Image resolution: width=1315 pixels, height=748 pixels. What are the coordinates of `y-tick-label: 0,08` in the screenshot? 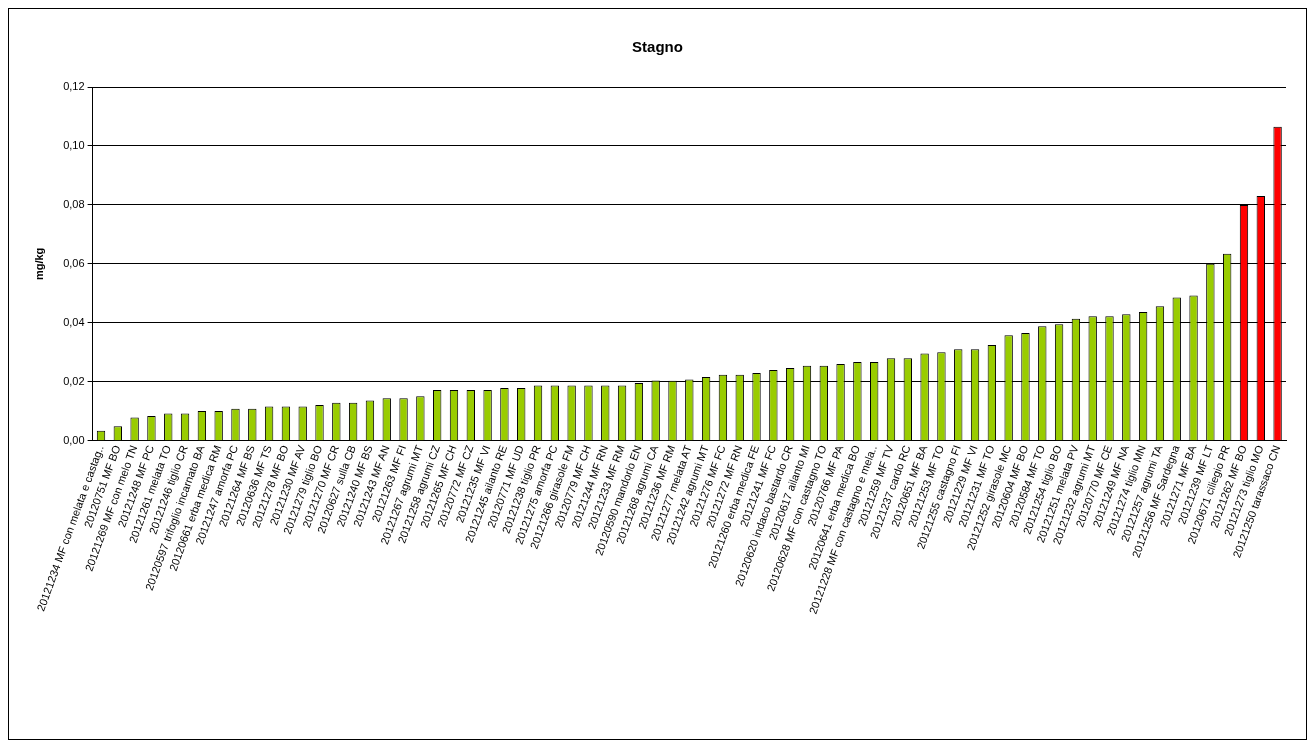 It's located at (74, 203).